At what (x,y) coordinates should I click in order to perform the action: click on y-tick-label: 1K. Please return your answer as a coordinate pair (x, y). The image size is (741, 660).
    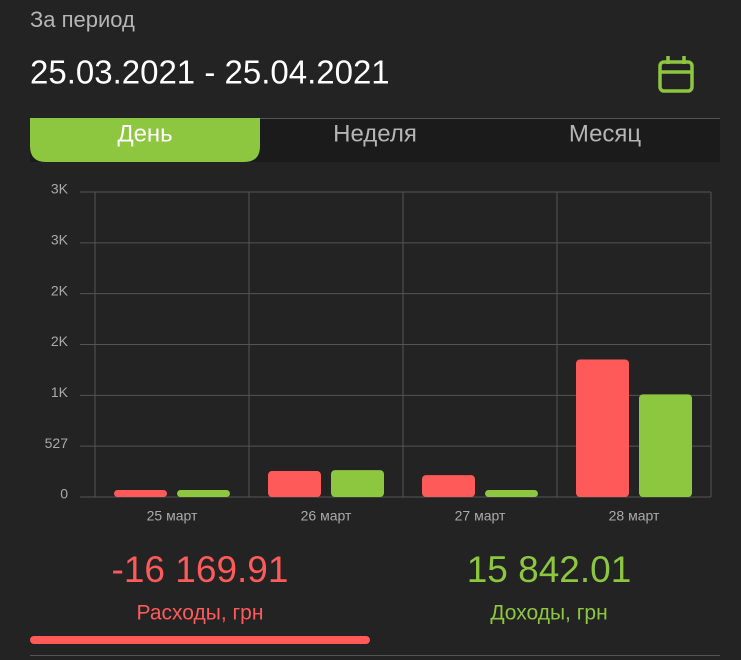
    Looking at the image, I should click on (60, 392).